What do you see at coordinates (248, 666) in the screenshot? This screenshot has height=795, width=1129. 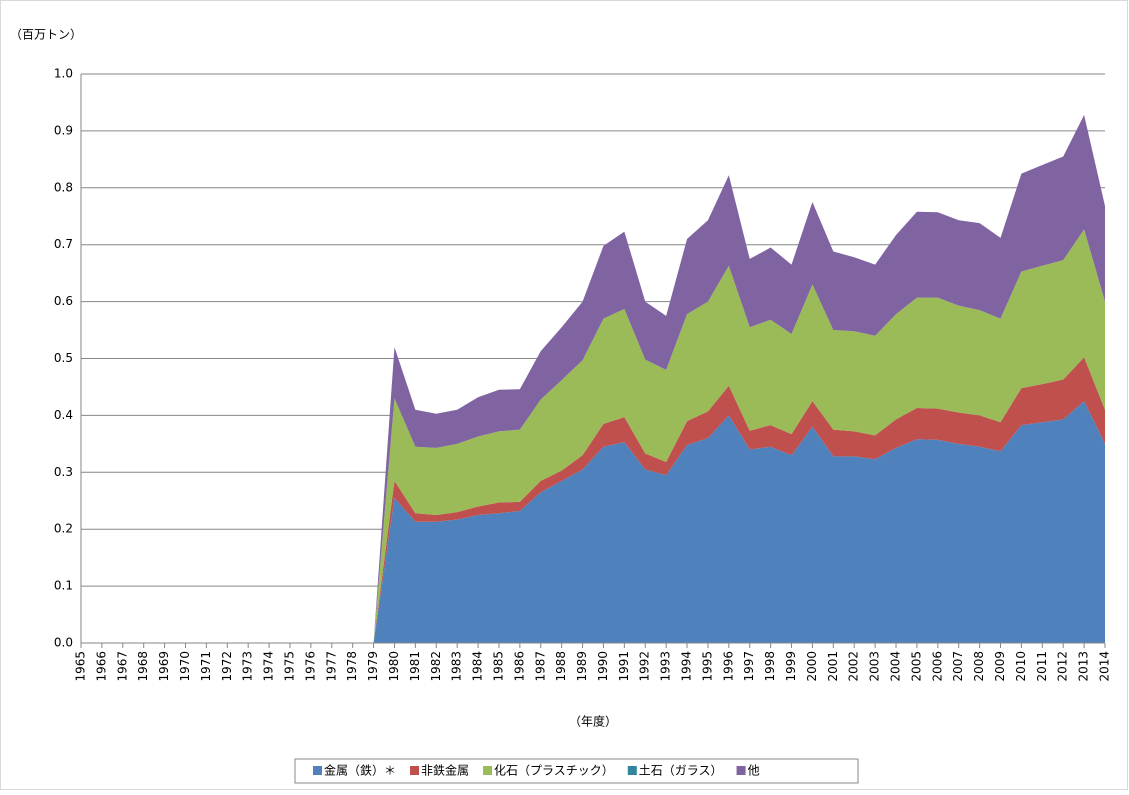 I see `x-tick-label: 1973` at bounding box center [248, 666].